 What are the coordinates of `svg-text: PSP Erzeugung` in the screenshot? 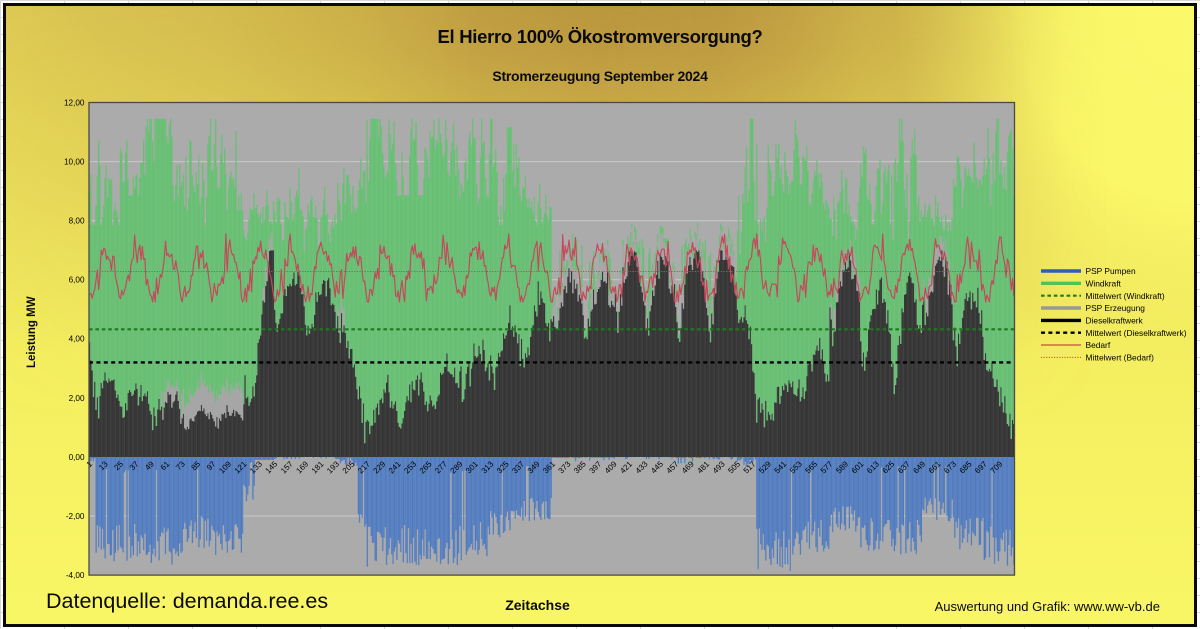 It's located at (1116, 308).